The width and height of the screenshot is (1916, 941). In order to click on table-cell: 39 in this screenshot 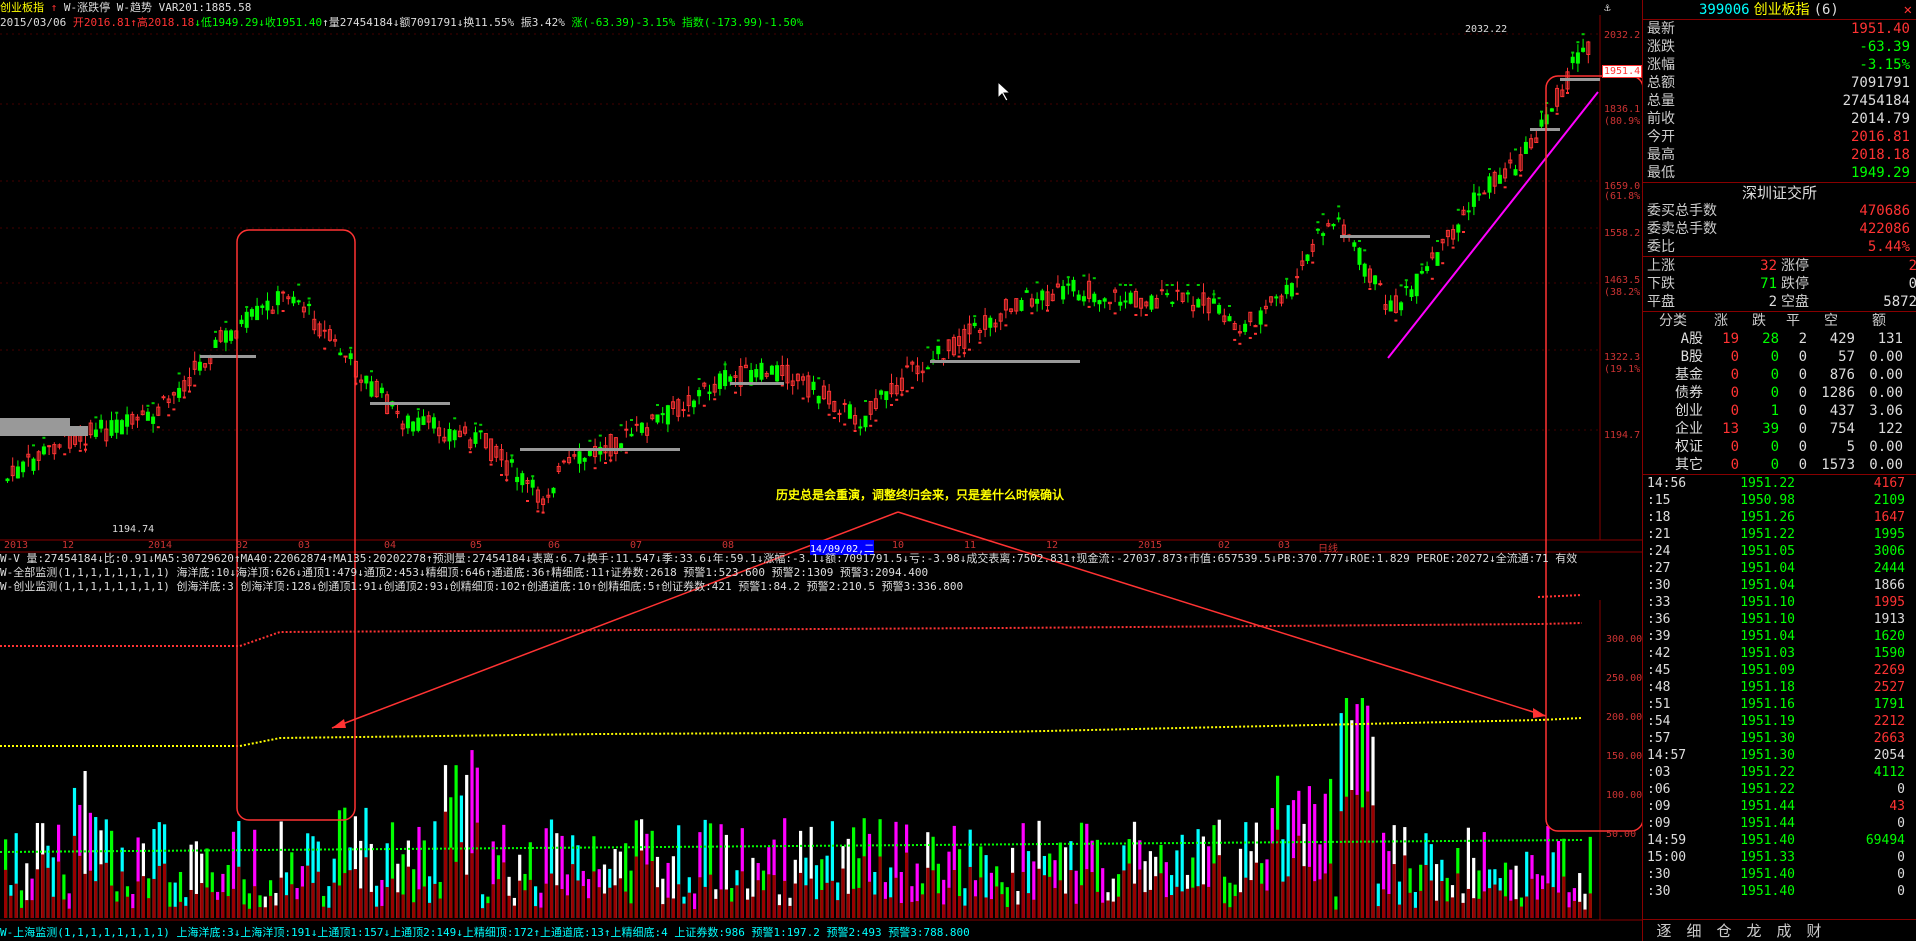, I will do `click(1770, 429)`.